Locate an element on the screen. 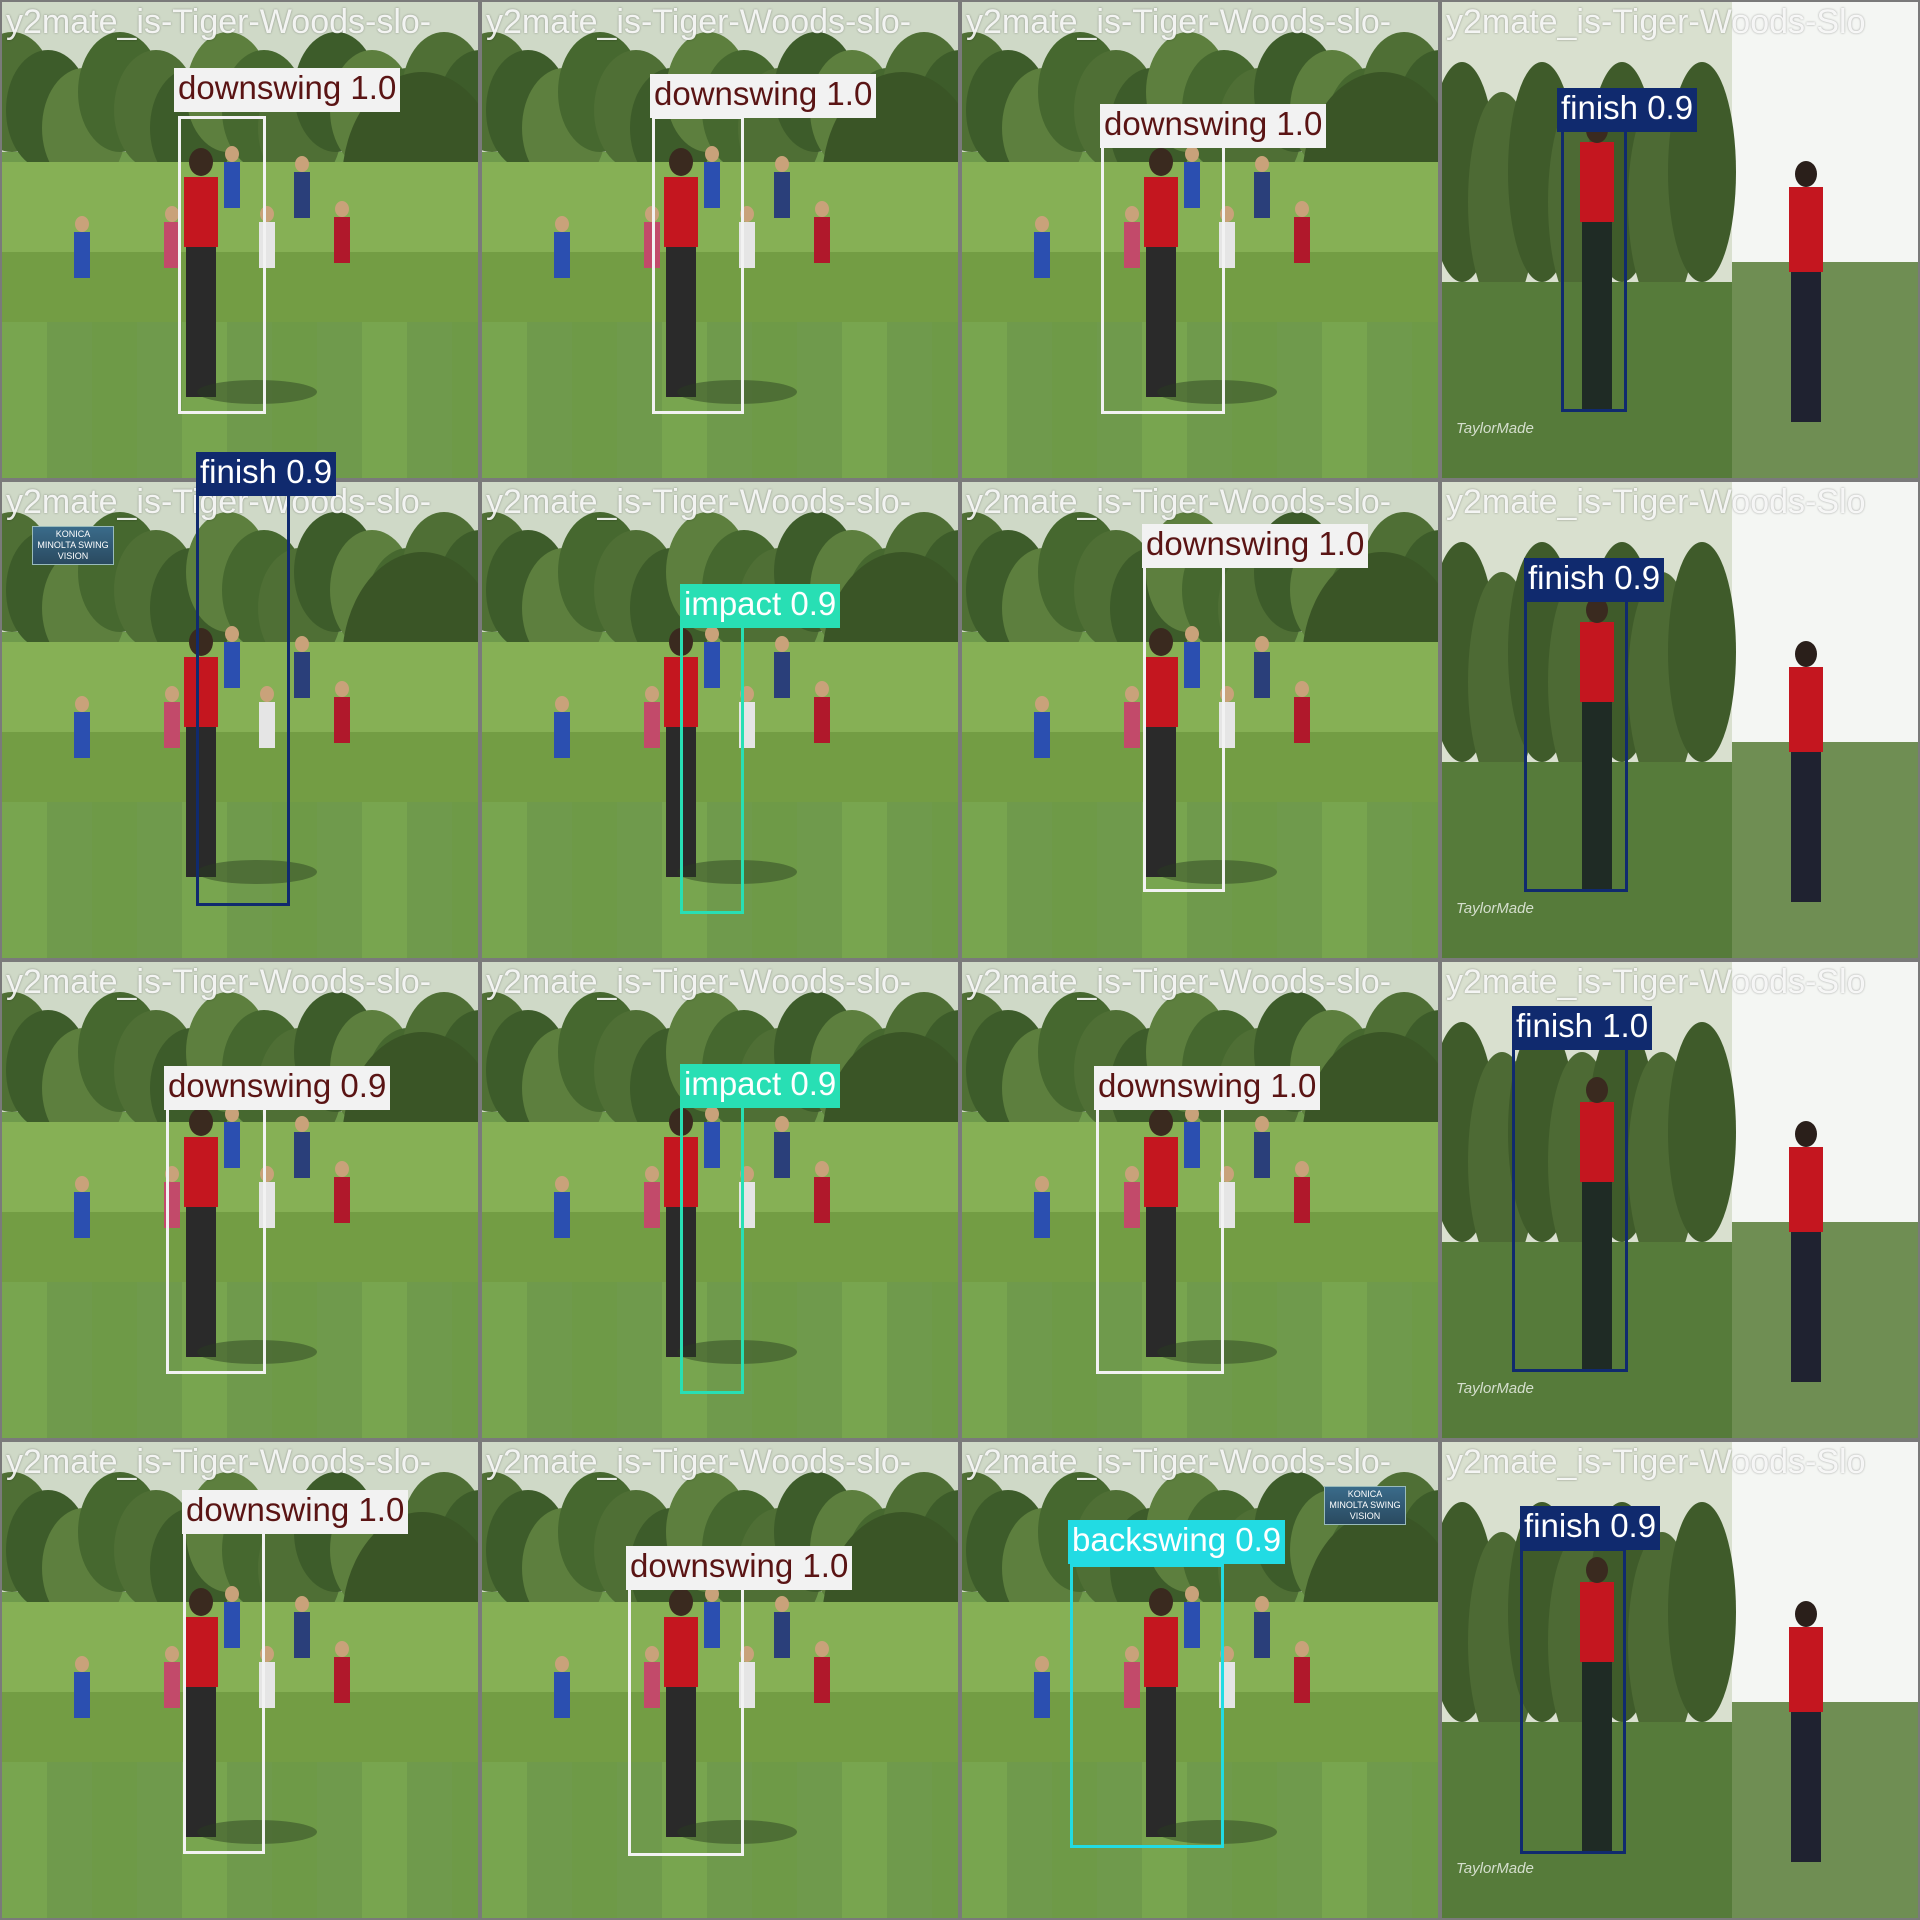 The width and height of the screenshot is (1920, 1920). detection-label: downswing 0.9 is located at coordinates (277, 1088).